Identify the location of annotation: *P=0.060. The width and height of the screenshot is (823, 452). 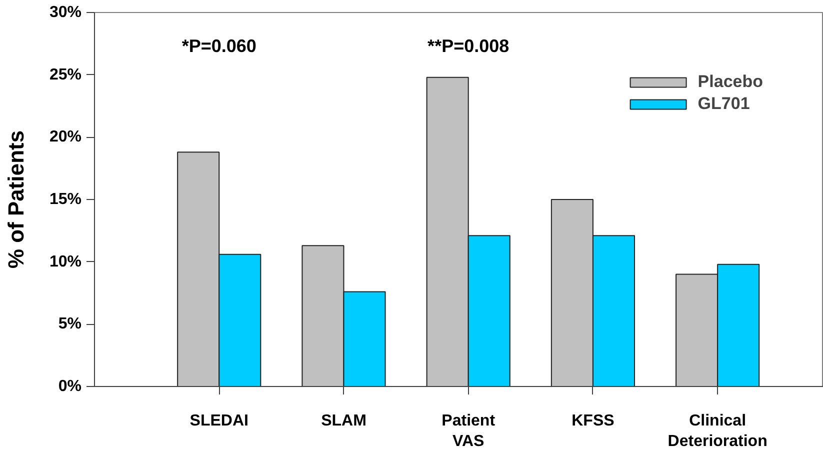
(219, 46).